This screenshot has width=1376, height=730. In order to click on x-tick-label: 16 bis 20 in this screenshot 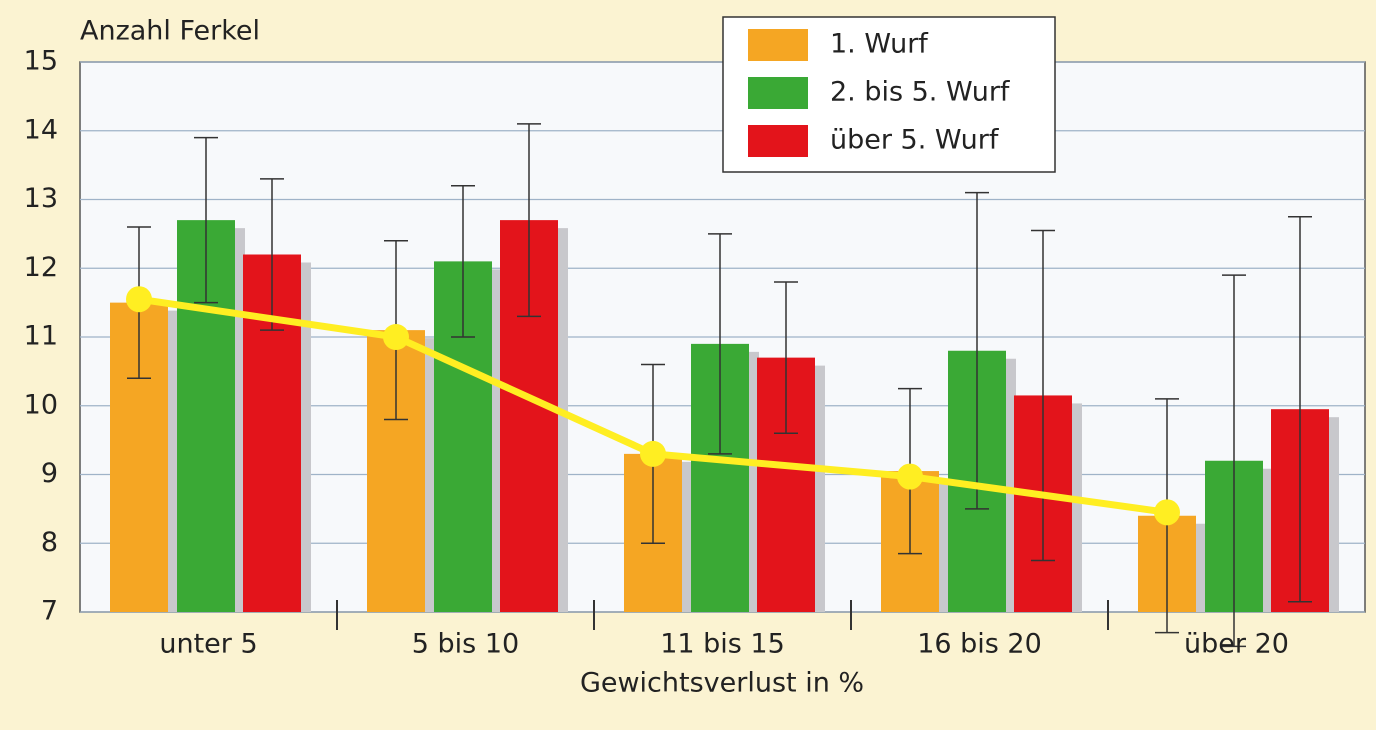, I will do `click(979, 644)`.